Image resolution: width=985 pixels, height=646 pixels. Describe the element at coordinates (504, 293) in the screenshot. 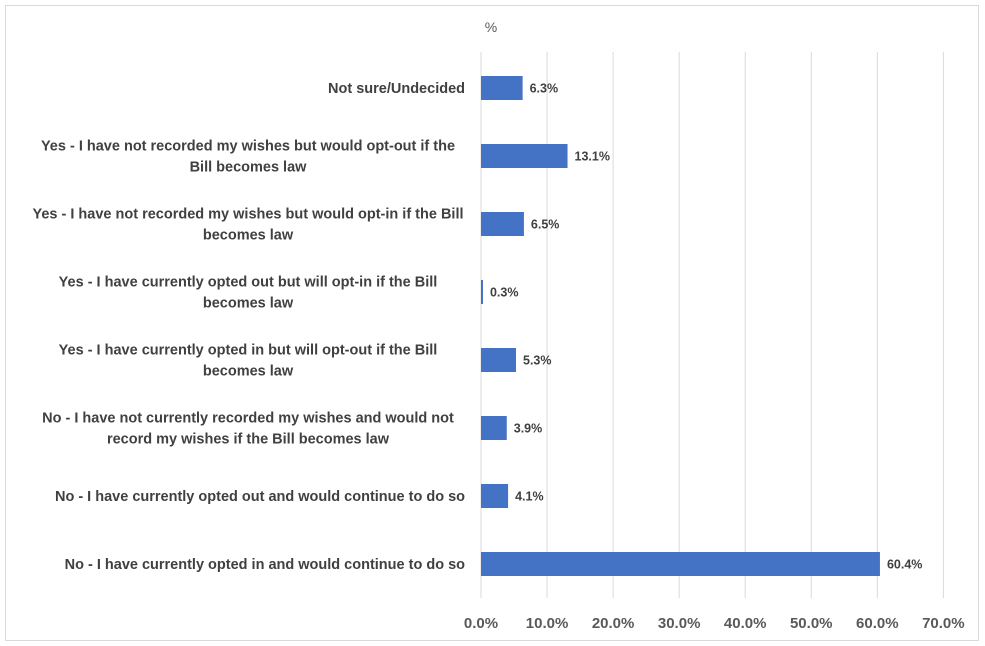

I see `data-label: 0.3%` at that location.